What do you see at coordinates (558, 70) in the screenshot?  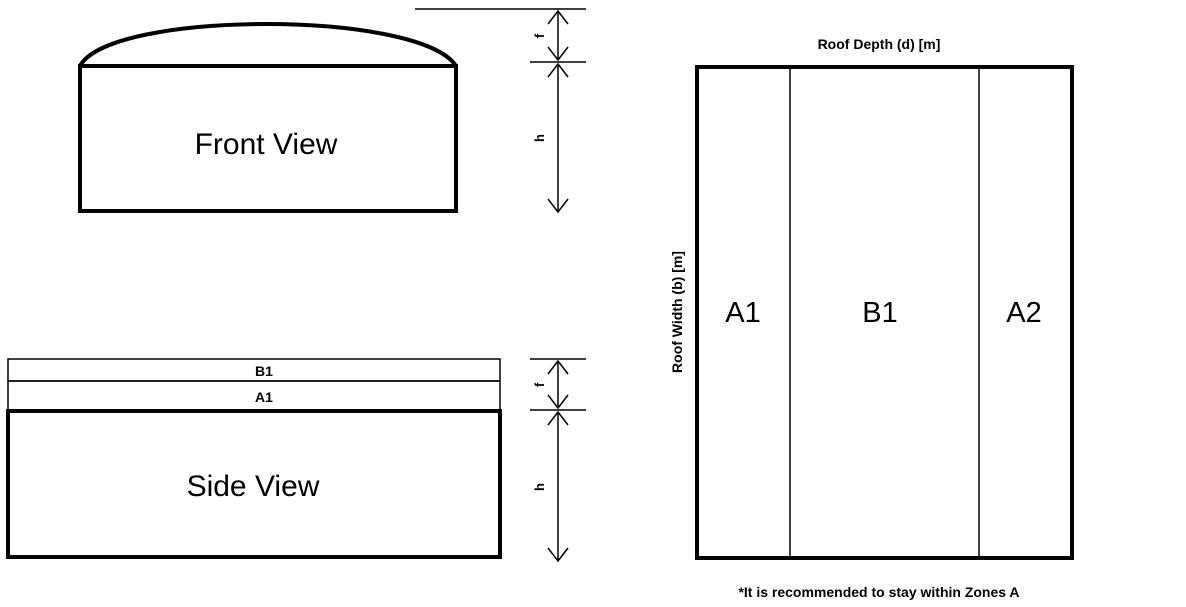 I see `front-view-height-arrow-top` at bounding box center [558, 70].